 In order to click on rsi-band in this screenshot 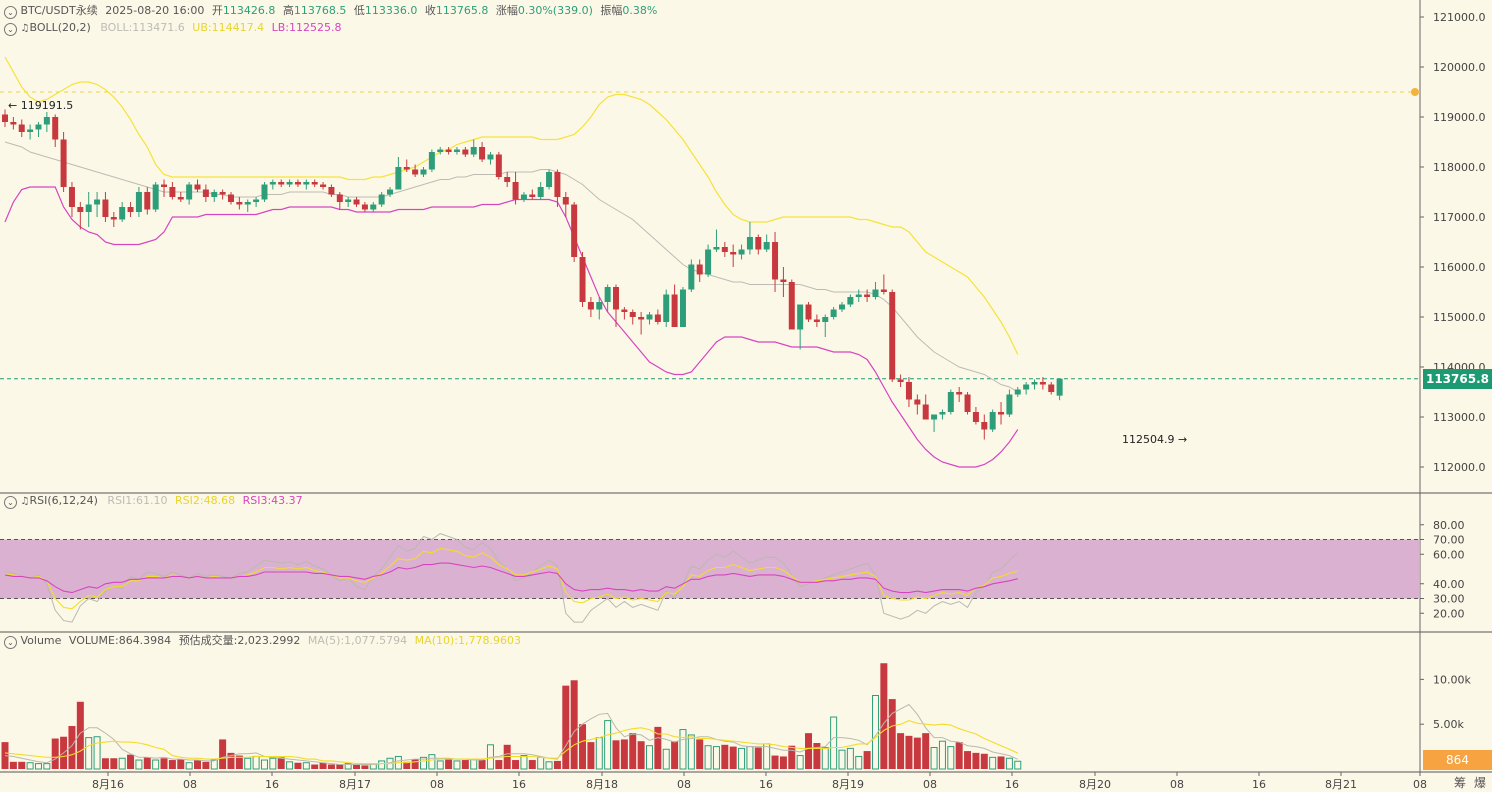, I will do `click(710, 569)`.